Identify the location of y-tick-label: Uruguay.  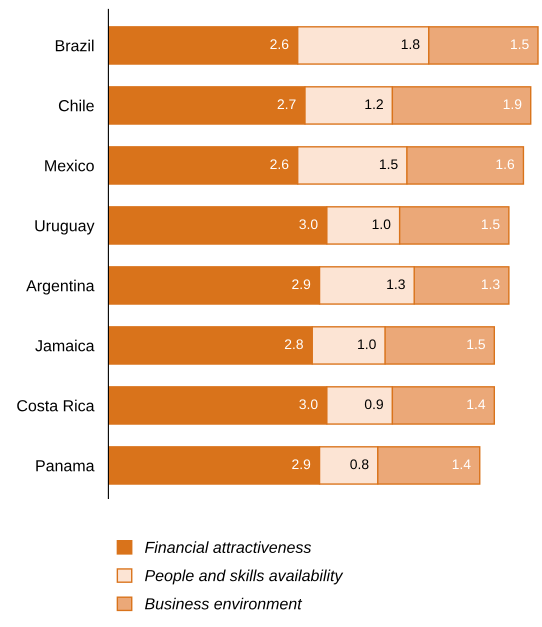
(64, 227).